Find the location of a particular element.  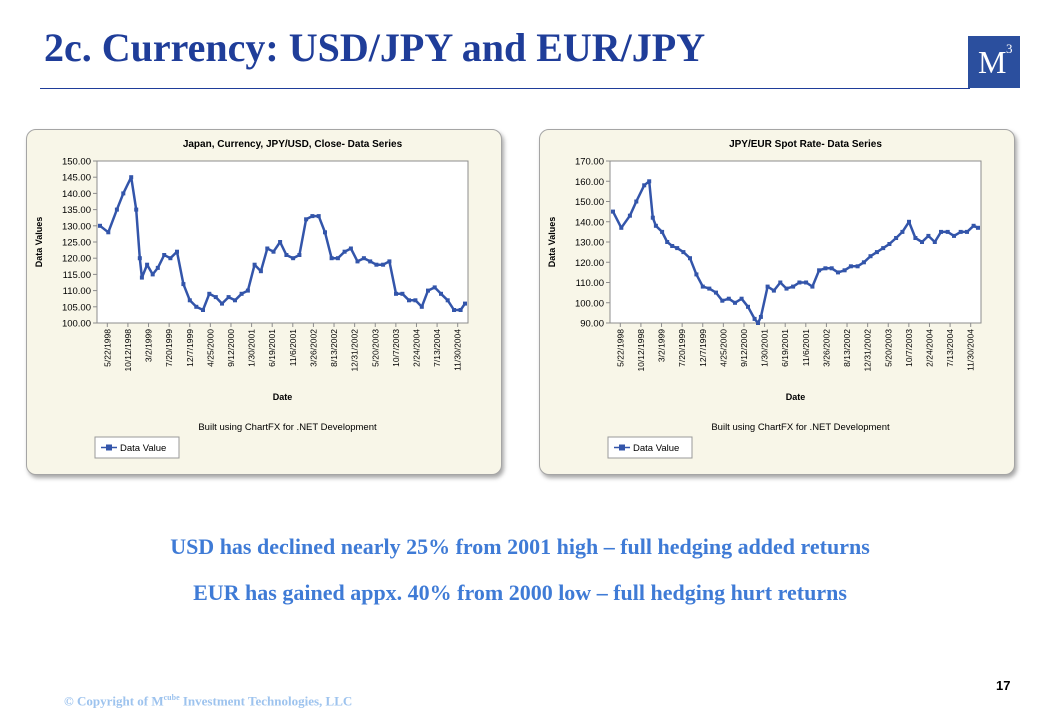

y-tick-label: 105.00 is located at coordinates (76, 307).